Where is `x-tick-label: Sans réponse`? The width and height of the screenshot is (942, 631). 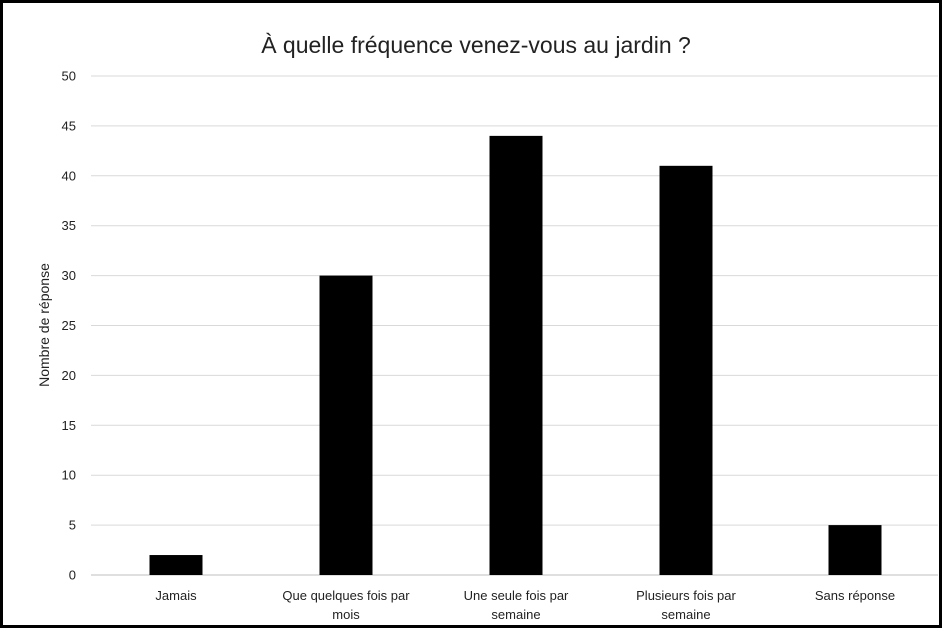 x-tick-label: Sans réponse is located at coordinates (855, 595).